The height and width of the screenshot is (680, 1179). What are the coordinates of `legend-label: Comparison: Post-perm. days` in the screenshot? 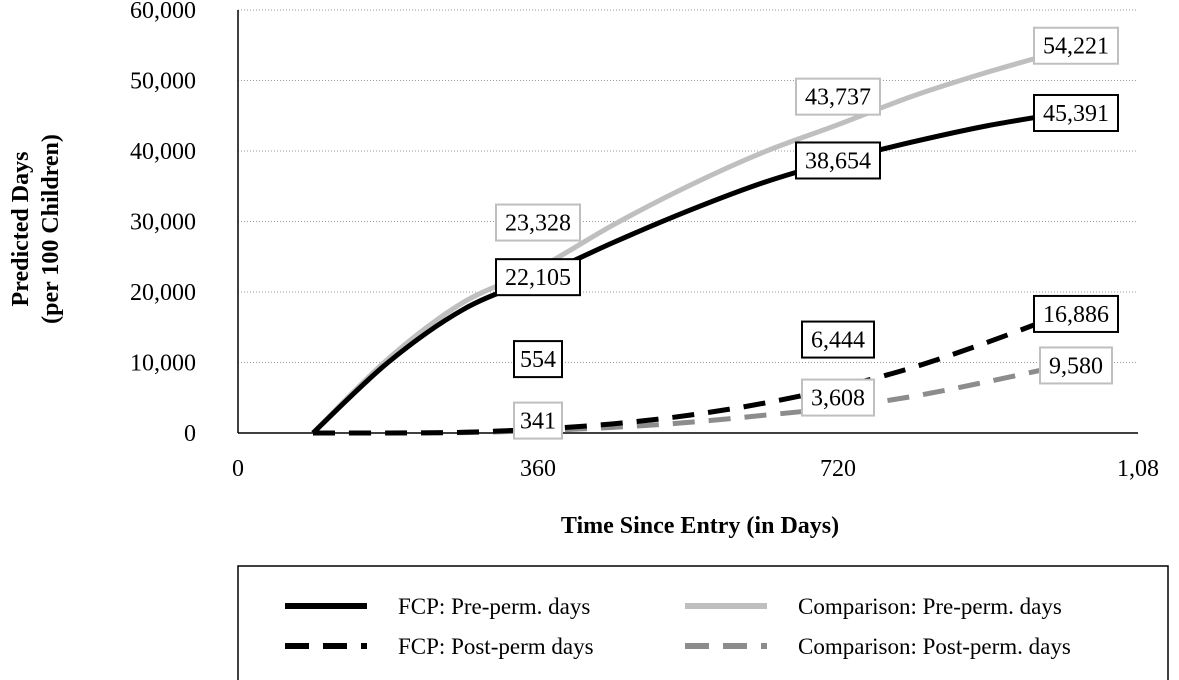 It's located at (934, 646).